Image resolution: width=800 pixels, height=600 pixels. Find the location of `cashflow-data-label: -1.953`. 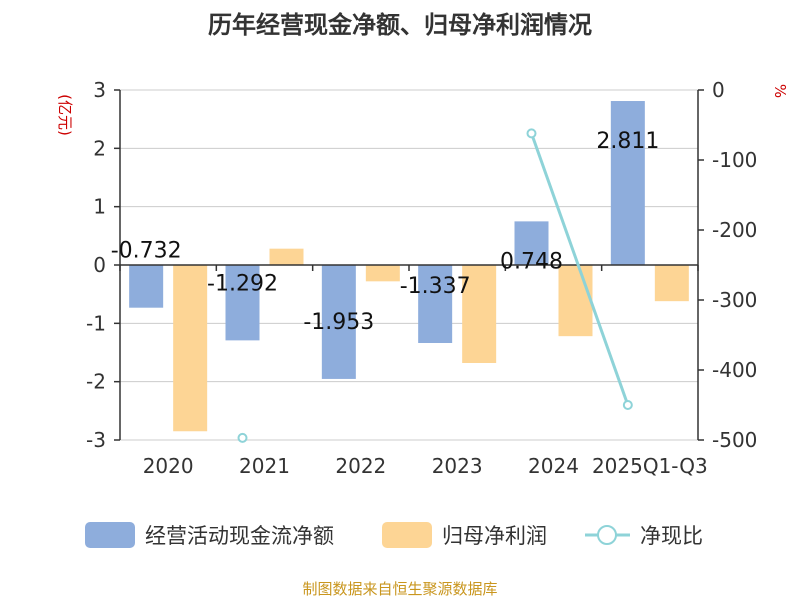

cashflow-data-label: -1.953 is located at coordinates (338, 322).